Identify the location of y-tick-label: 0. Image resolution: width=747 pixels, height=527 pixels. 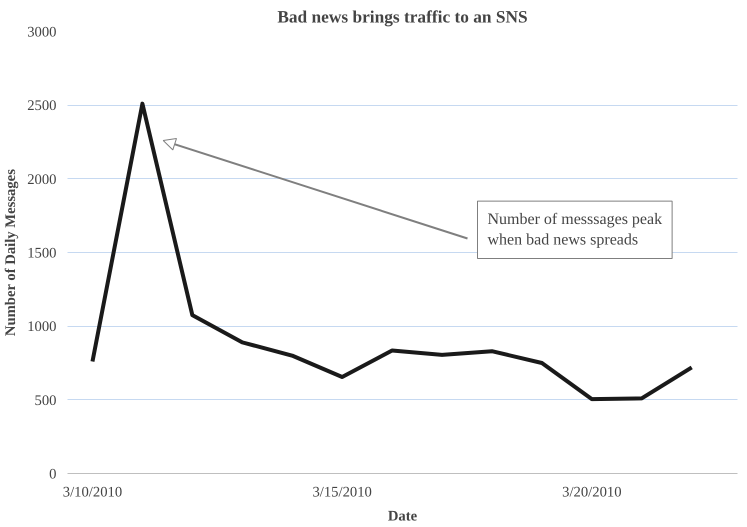
(52, 474).